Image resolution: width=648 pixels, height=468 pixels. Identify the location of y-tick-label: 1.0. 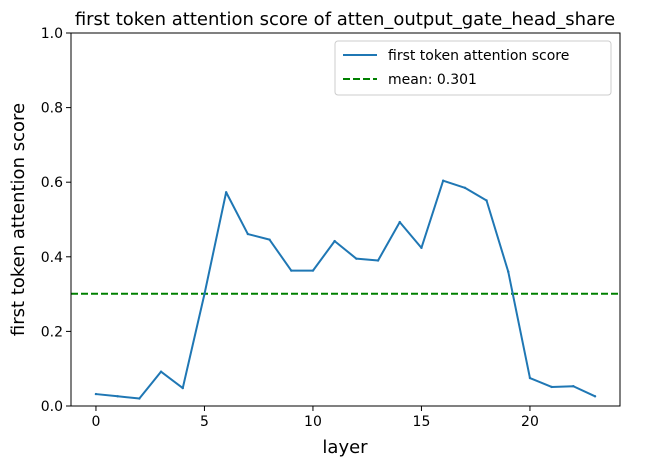
(52, 34).